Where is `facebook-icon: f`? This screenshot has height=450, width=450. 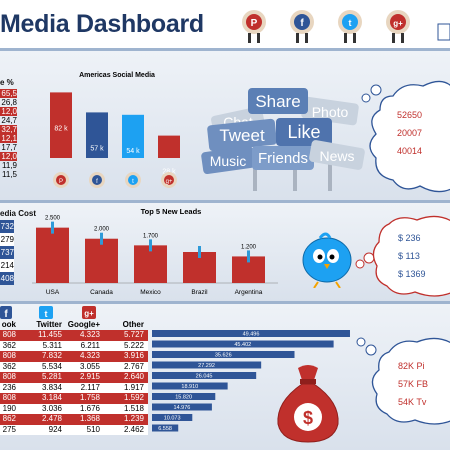
facebook-icon: f is located at coordinates (6, 313).